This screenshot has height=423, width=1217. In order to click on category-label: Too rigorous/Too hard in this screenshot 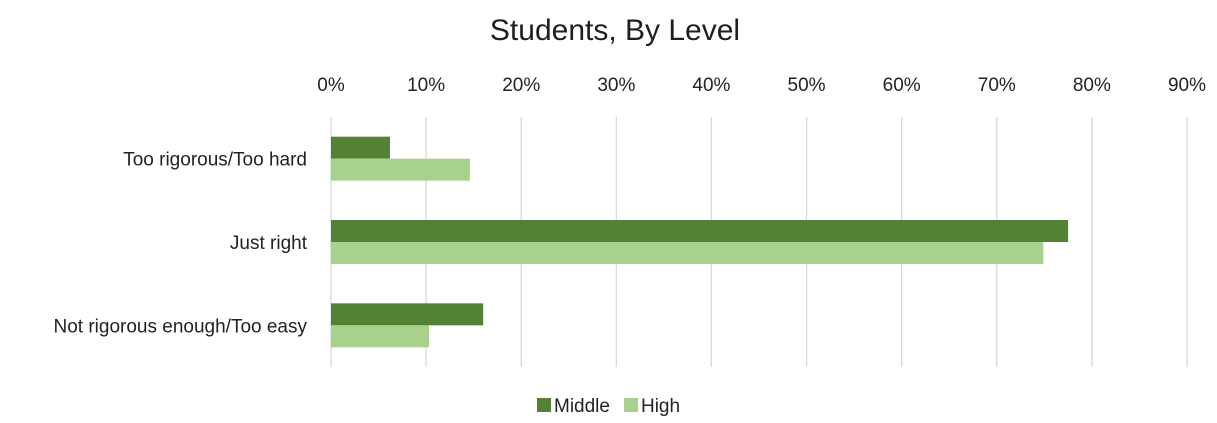, I will do `click(215, 160)`.